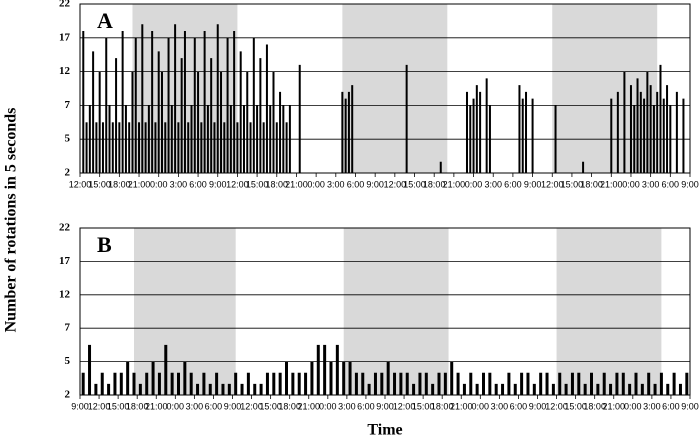 Image resolution: width=700 pixels, height=439 pixels. What do you see at coordinates (11, 220) in the screenshot?
I see `y-axis-title: Number of rotations in 5 seconds` at bounding box center [11, 220].